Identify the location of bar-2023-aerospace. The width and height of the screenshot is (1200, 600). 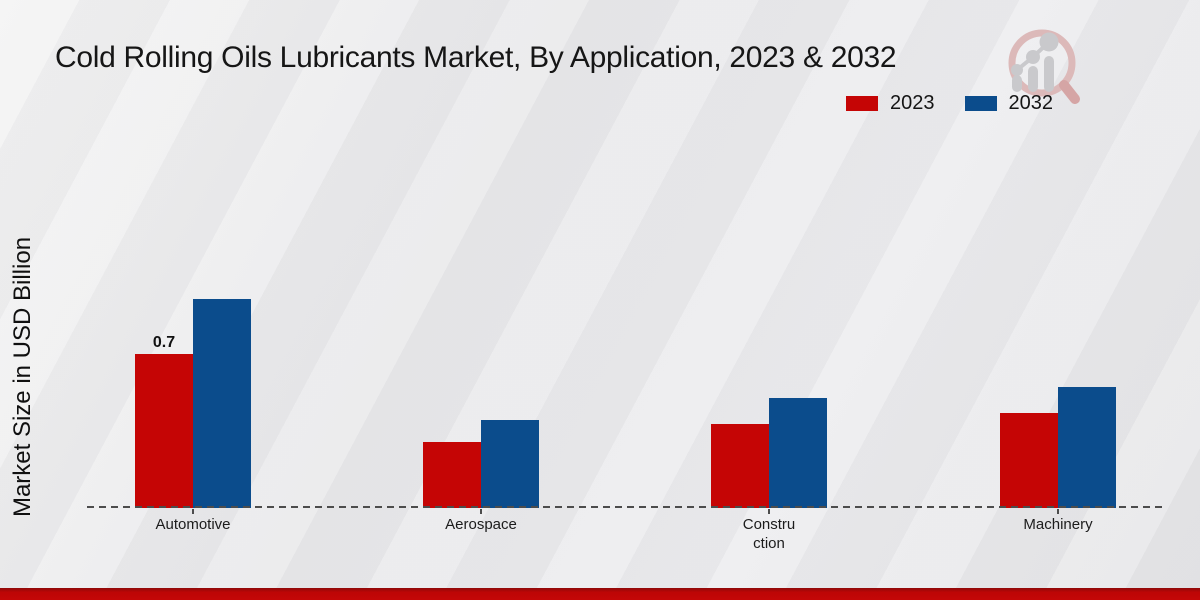
(452, 475).